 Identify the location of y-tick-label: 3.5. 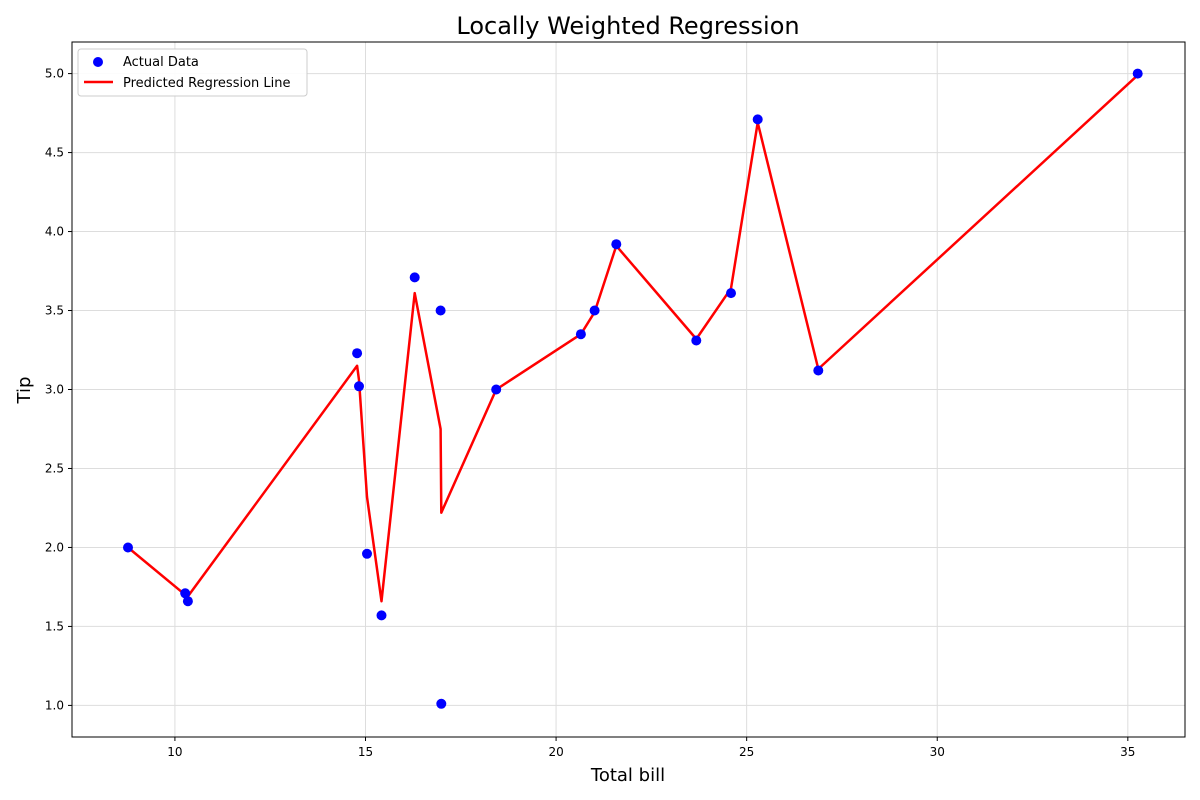
(54, 311).